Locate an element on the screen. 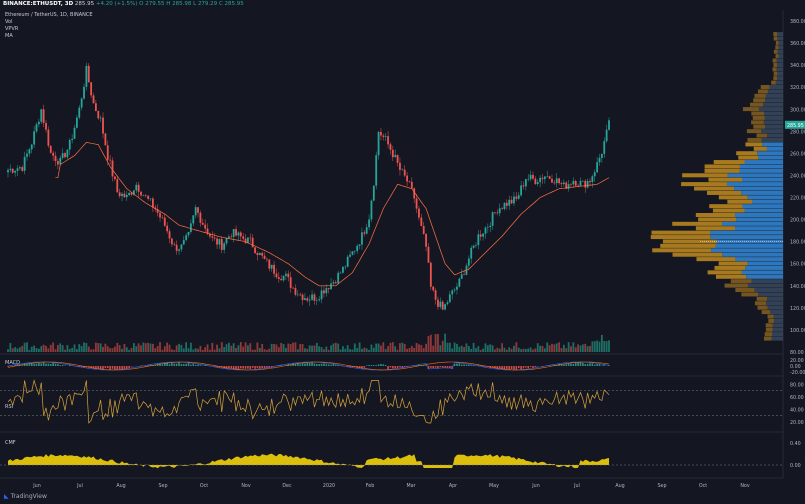 The image size is (805, 504). indicator-vol: Vol is located at coordinates (9, 22).